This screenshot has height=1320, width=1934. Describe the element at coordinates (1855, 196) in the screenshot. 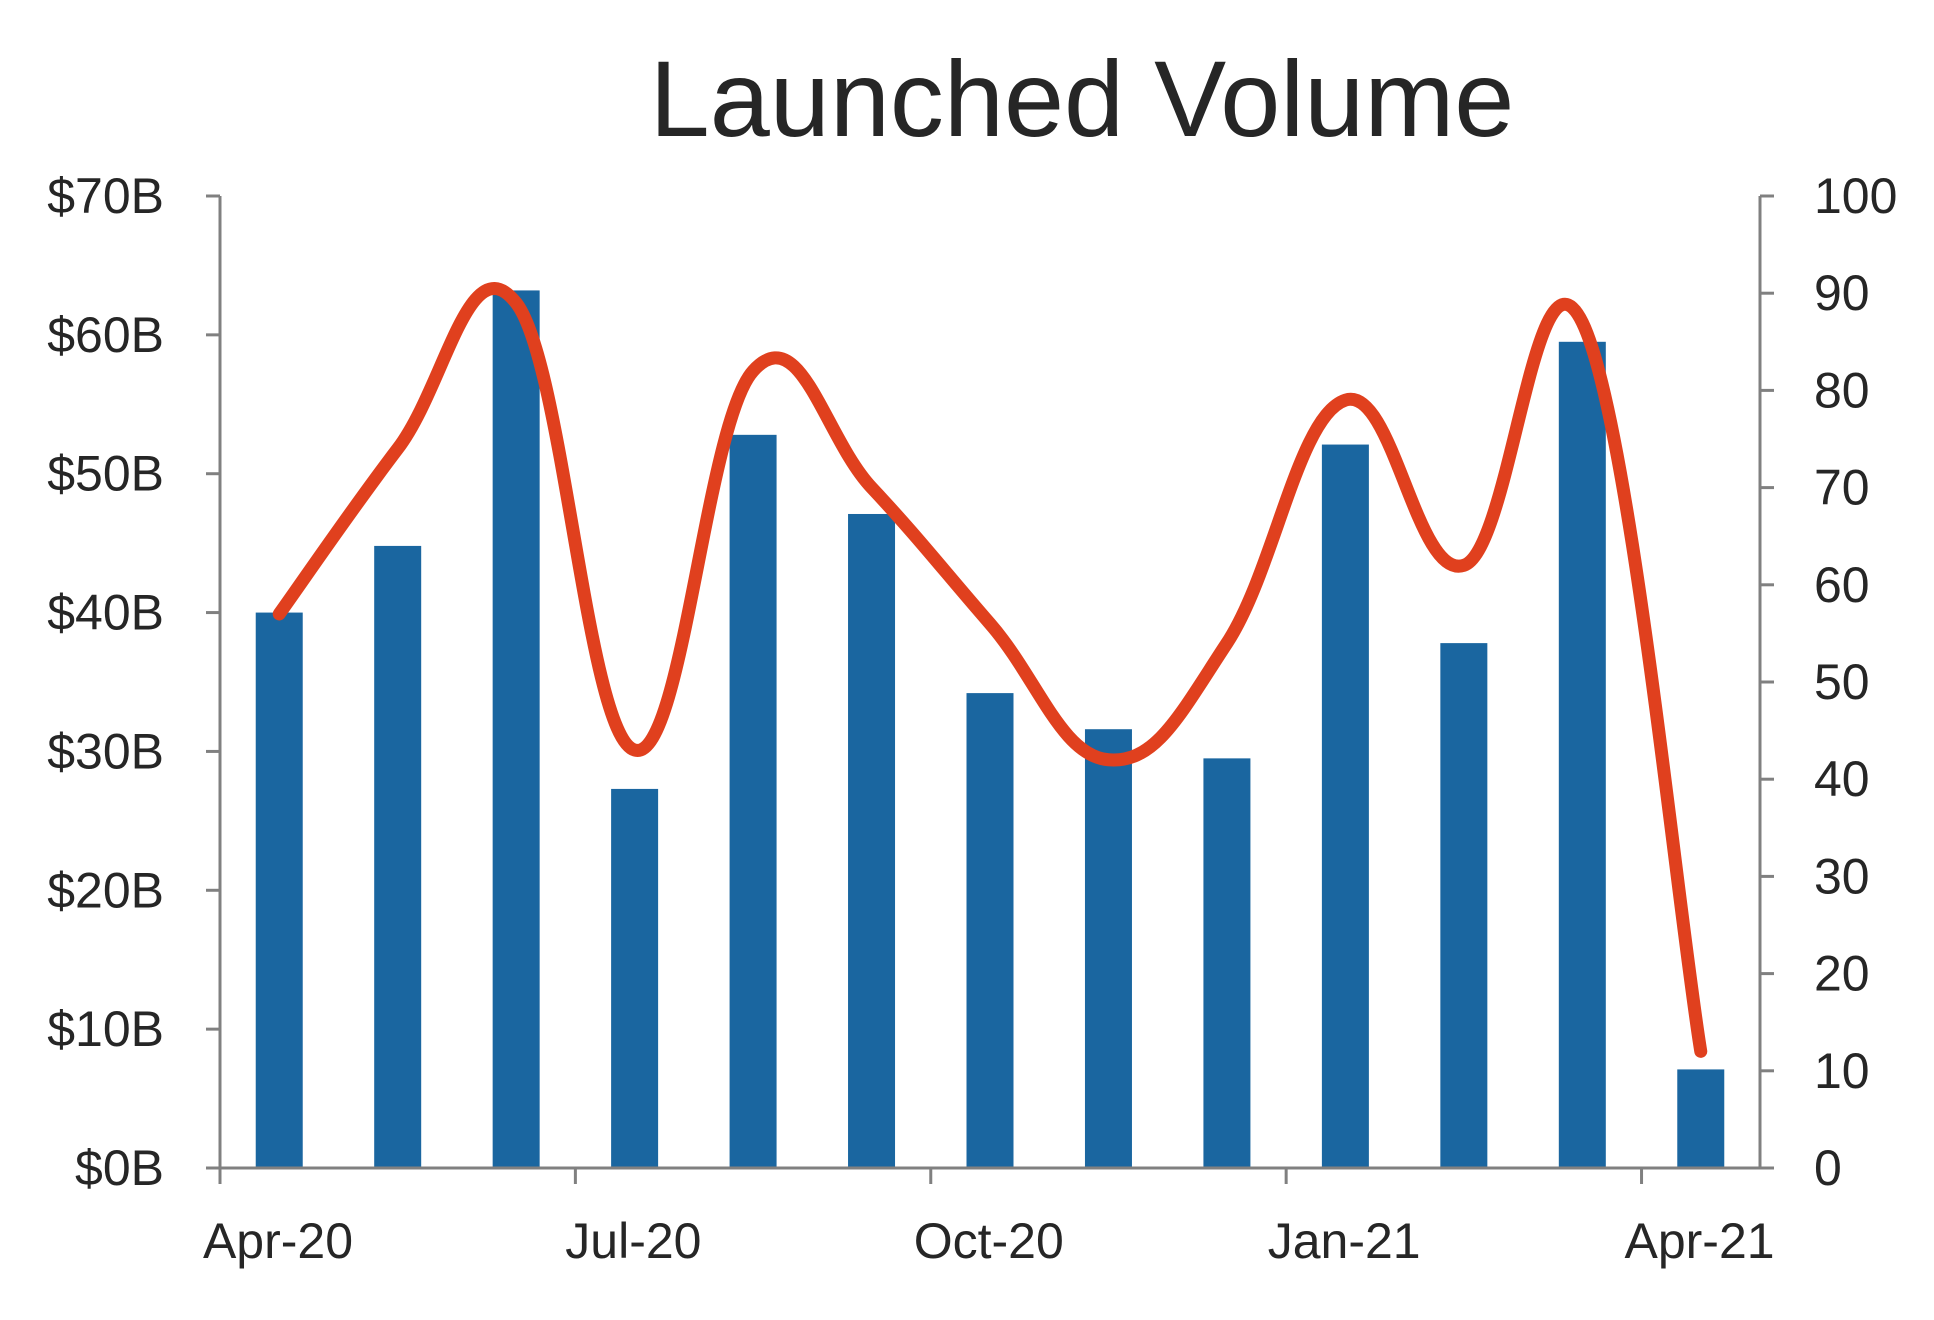

I see `right-tick-label: 100` at that location.